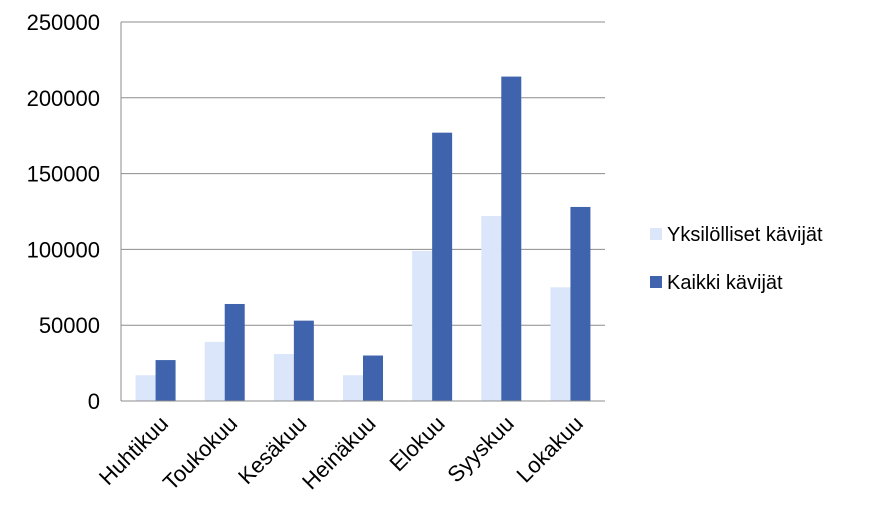 The image size is (876, 513). Describe the element at coordinates (94, 401) in the screenshot. I see `y-tick-label: 0` at that location.